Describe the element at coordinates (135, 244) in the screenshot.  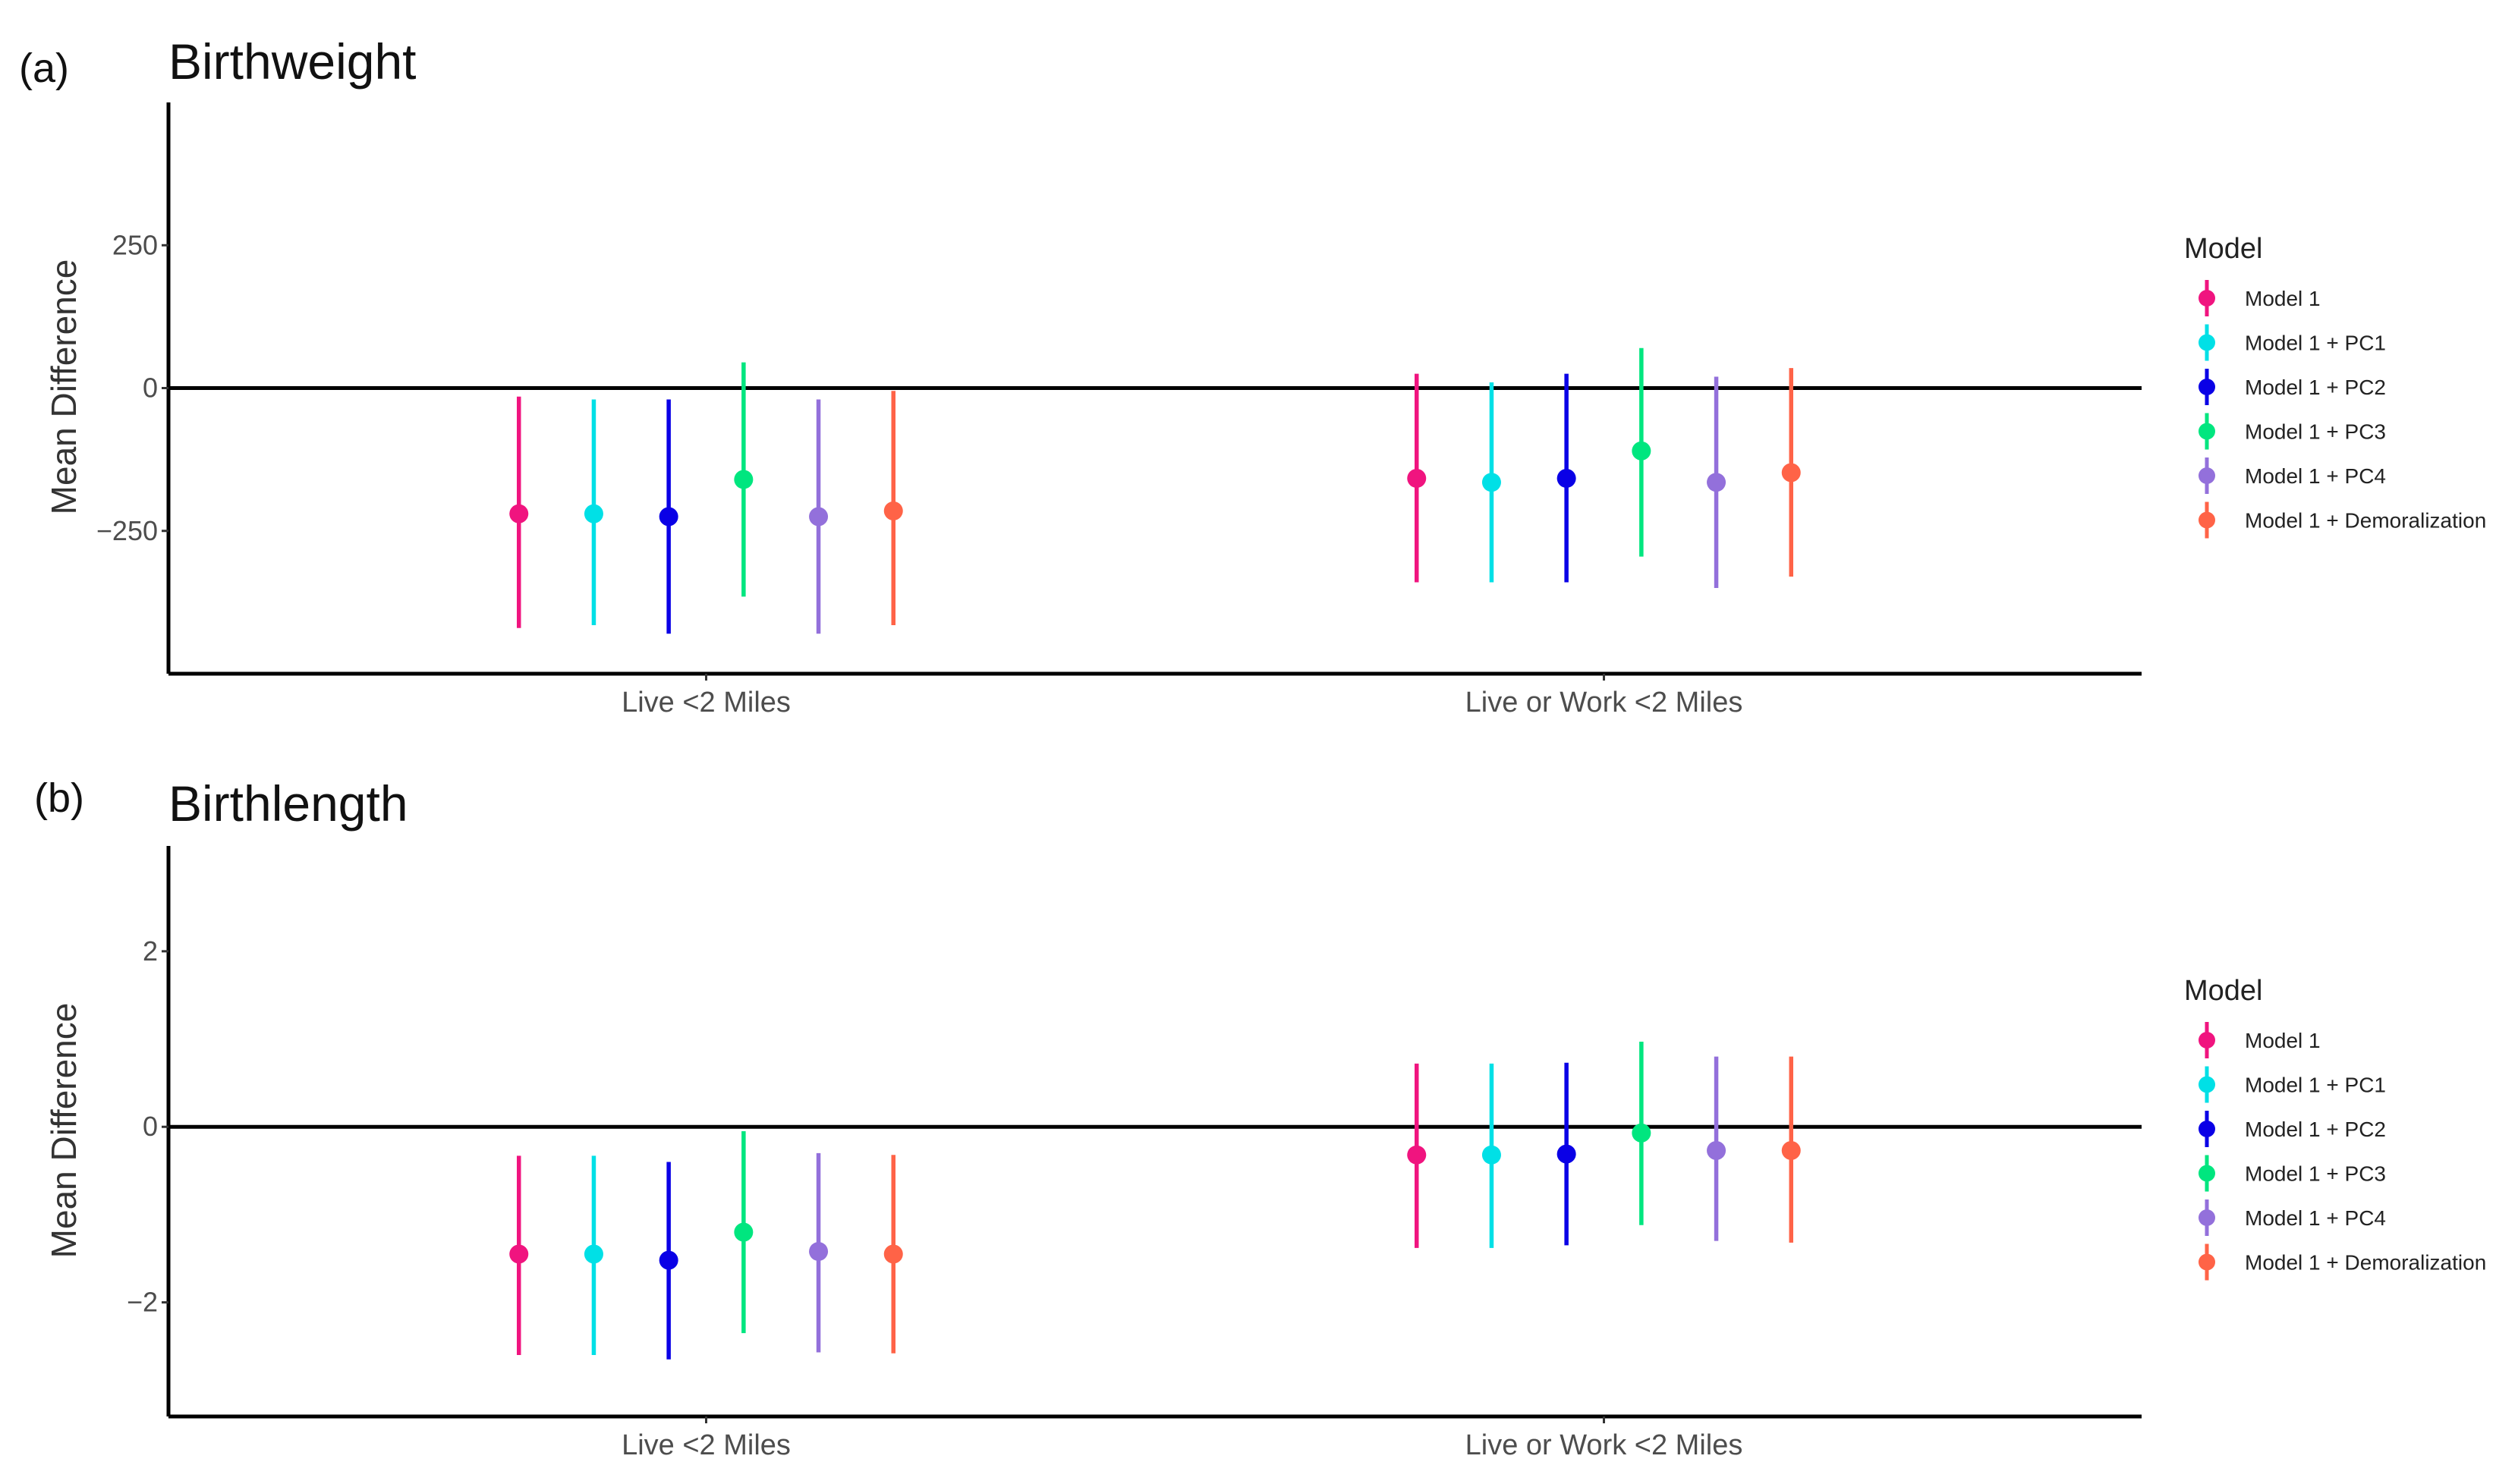
I see `y-tick-label: 250` at that location.